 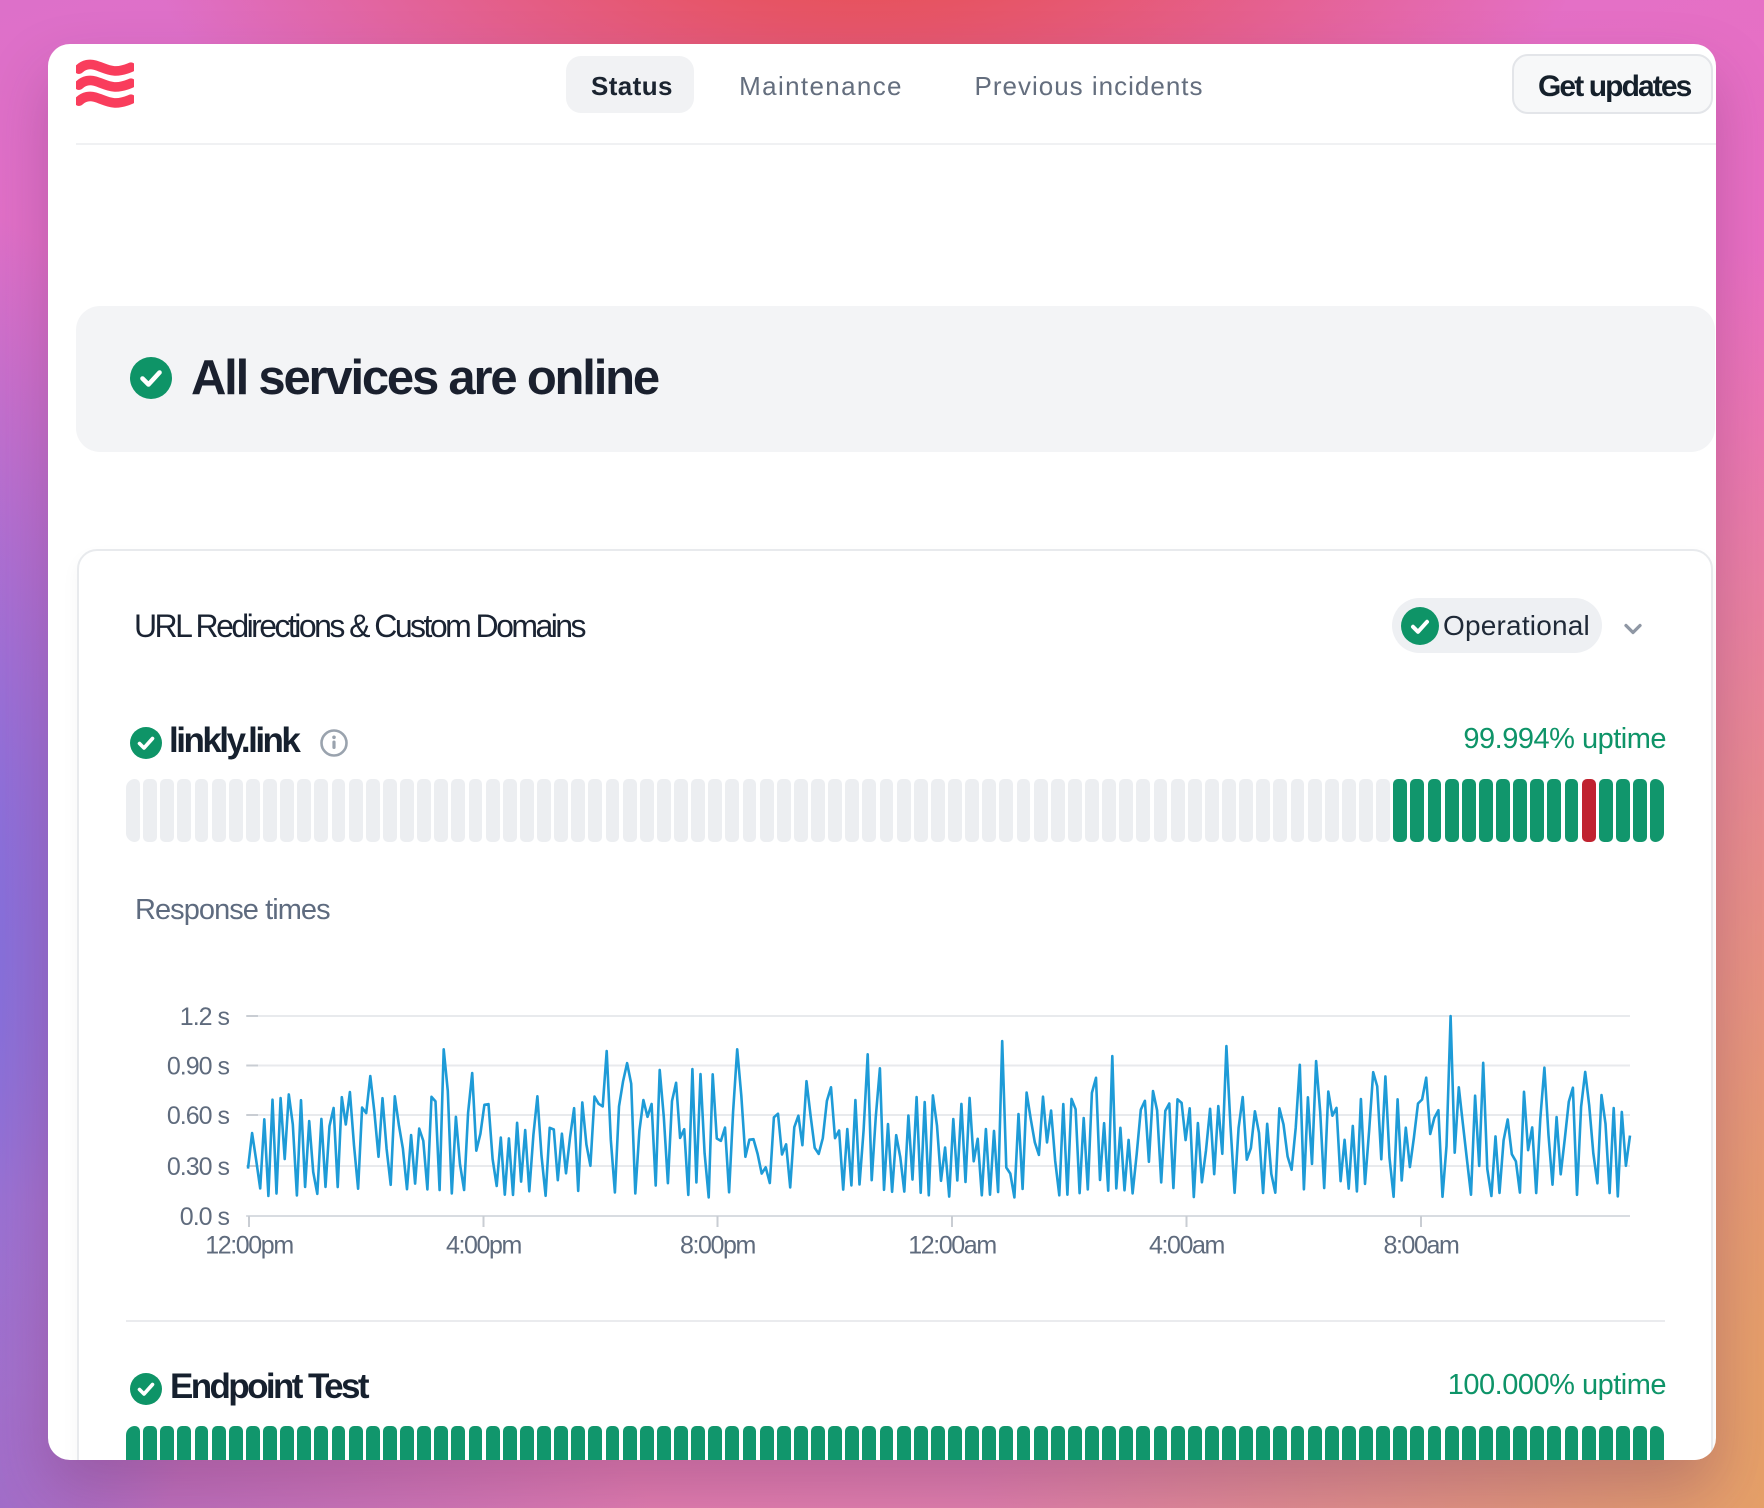 What do you see at coordinates (484, 1245) in the screenshot?
I see `svg-text: 4:00pm` at bounding box center [484, 1245].